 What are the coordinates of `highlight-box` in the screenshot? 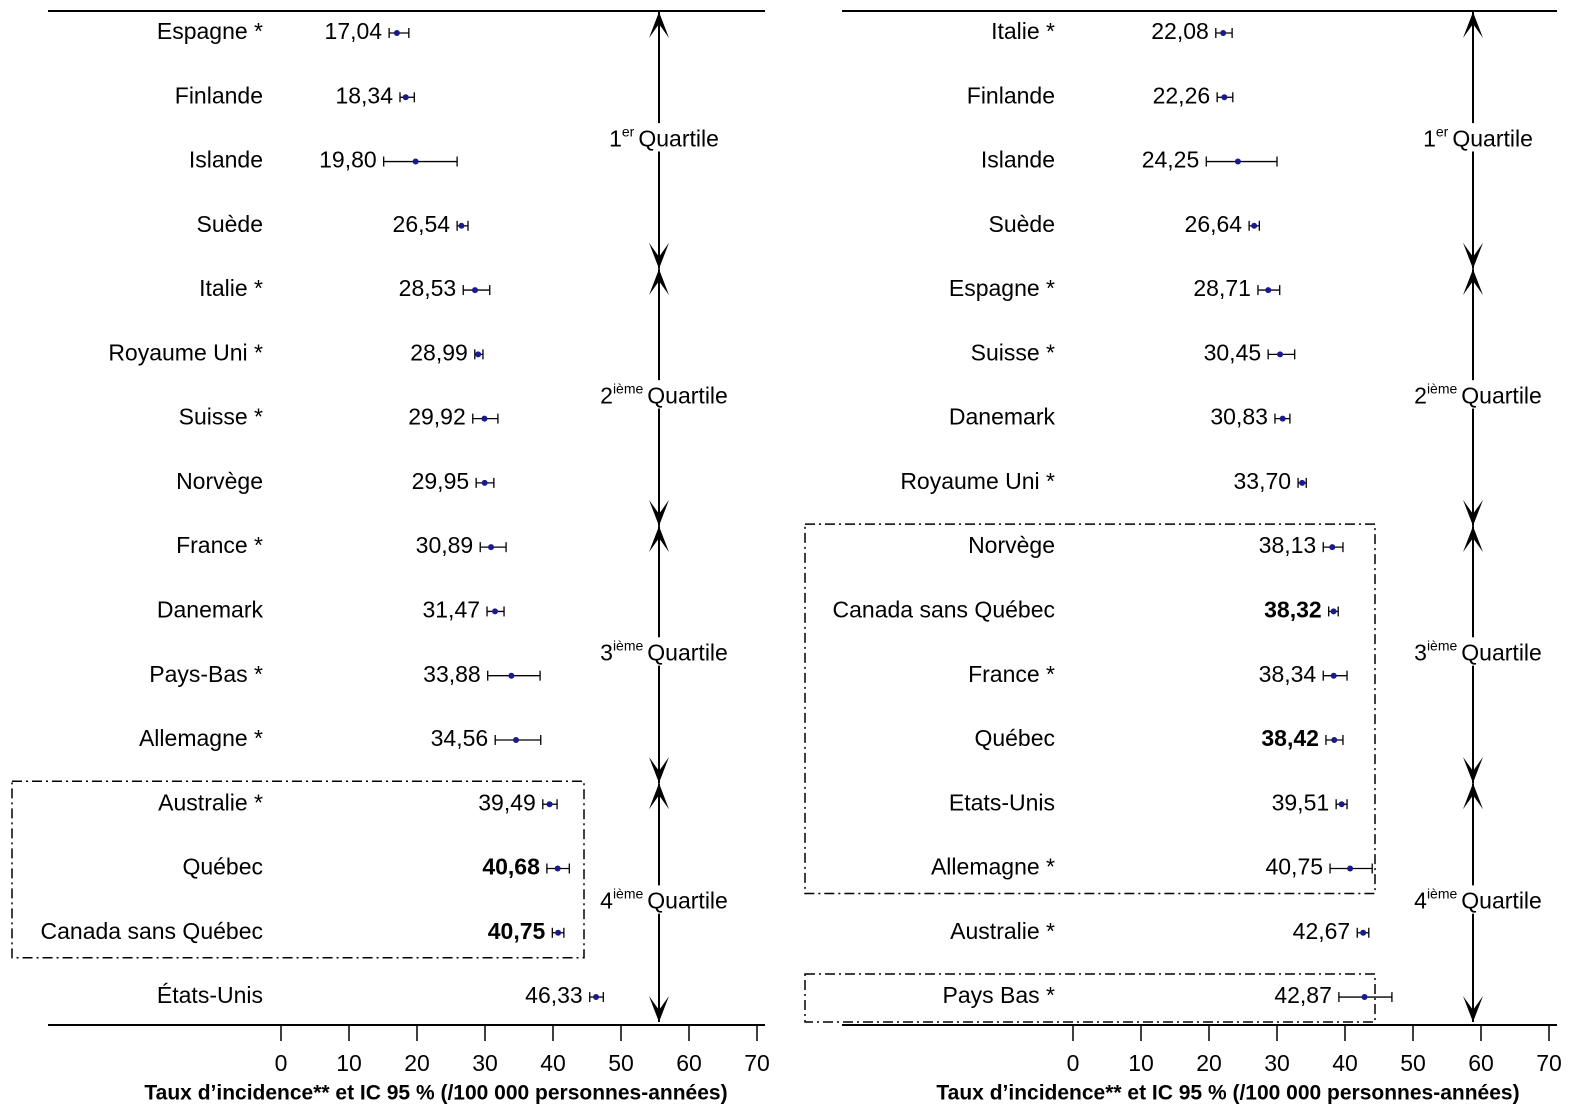 It's located at (1090, 998).